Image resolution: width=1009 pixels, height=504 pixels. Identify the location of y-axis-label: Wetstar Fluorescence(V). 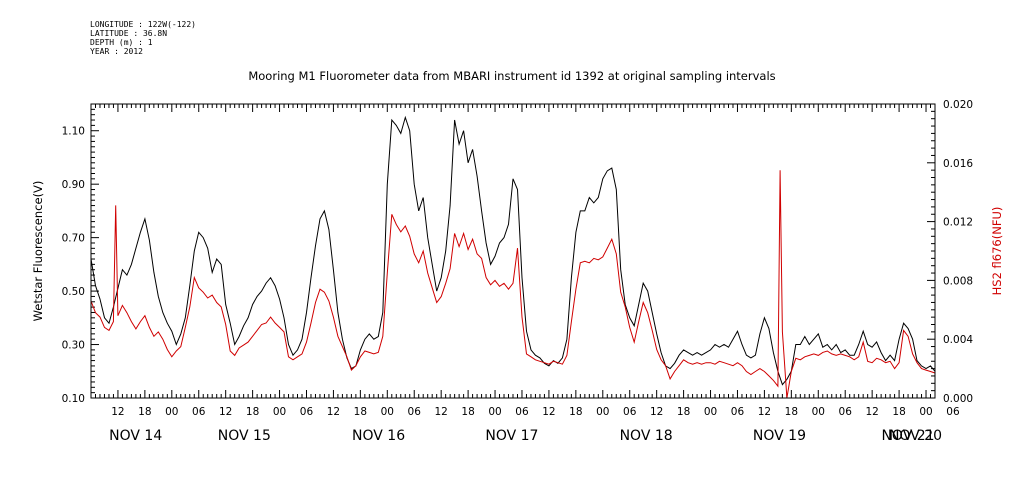
(38, 251).